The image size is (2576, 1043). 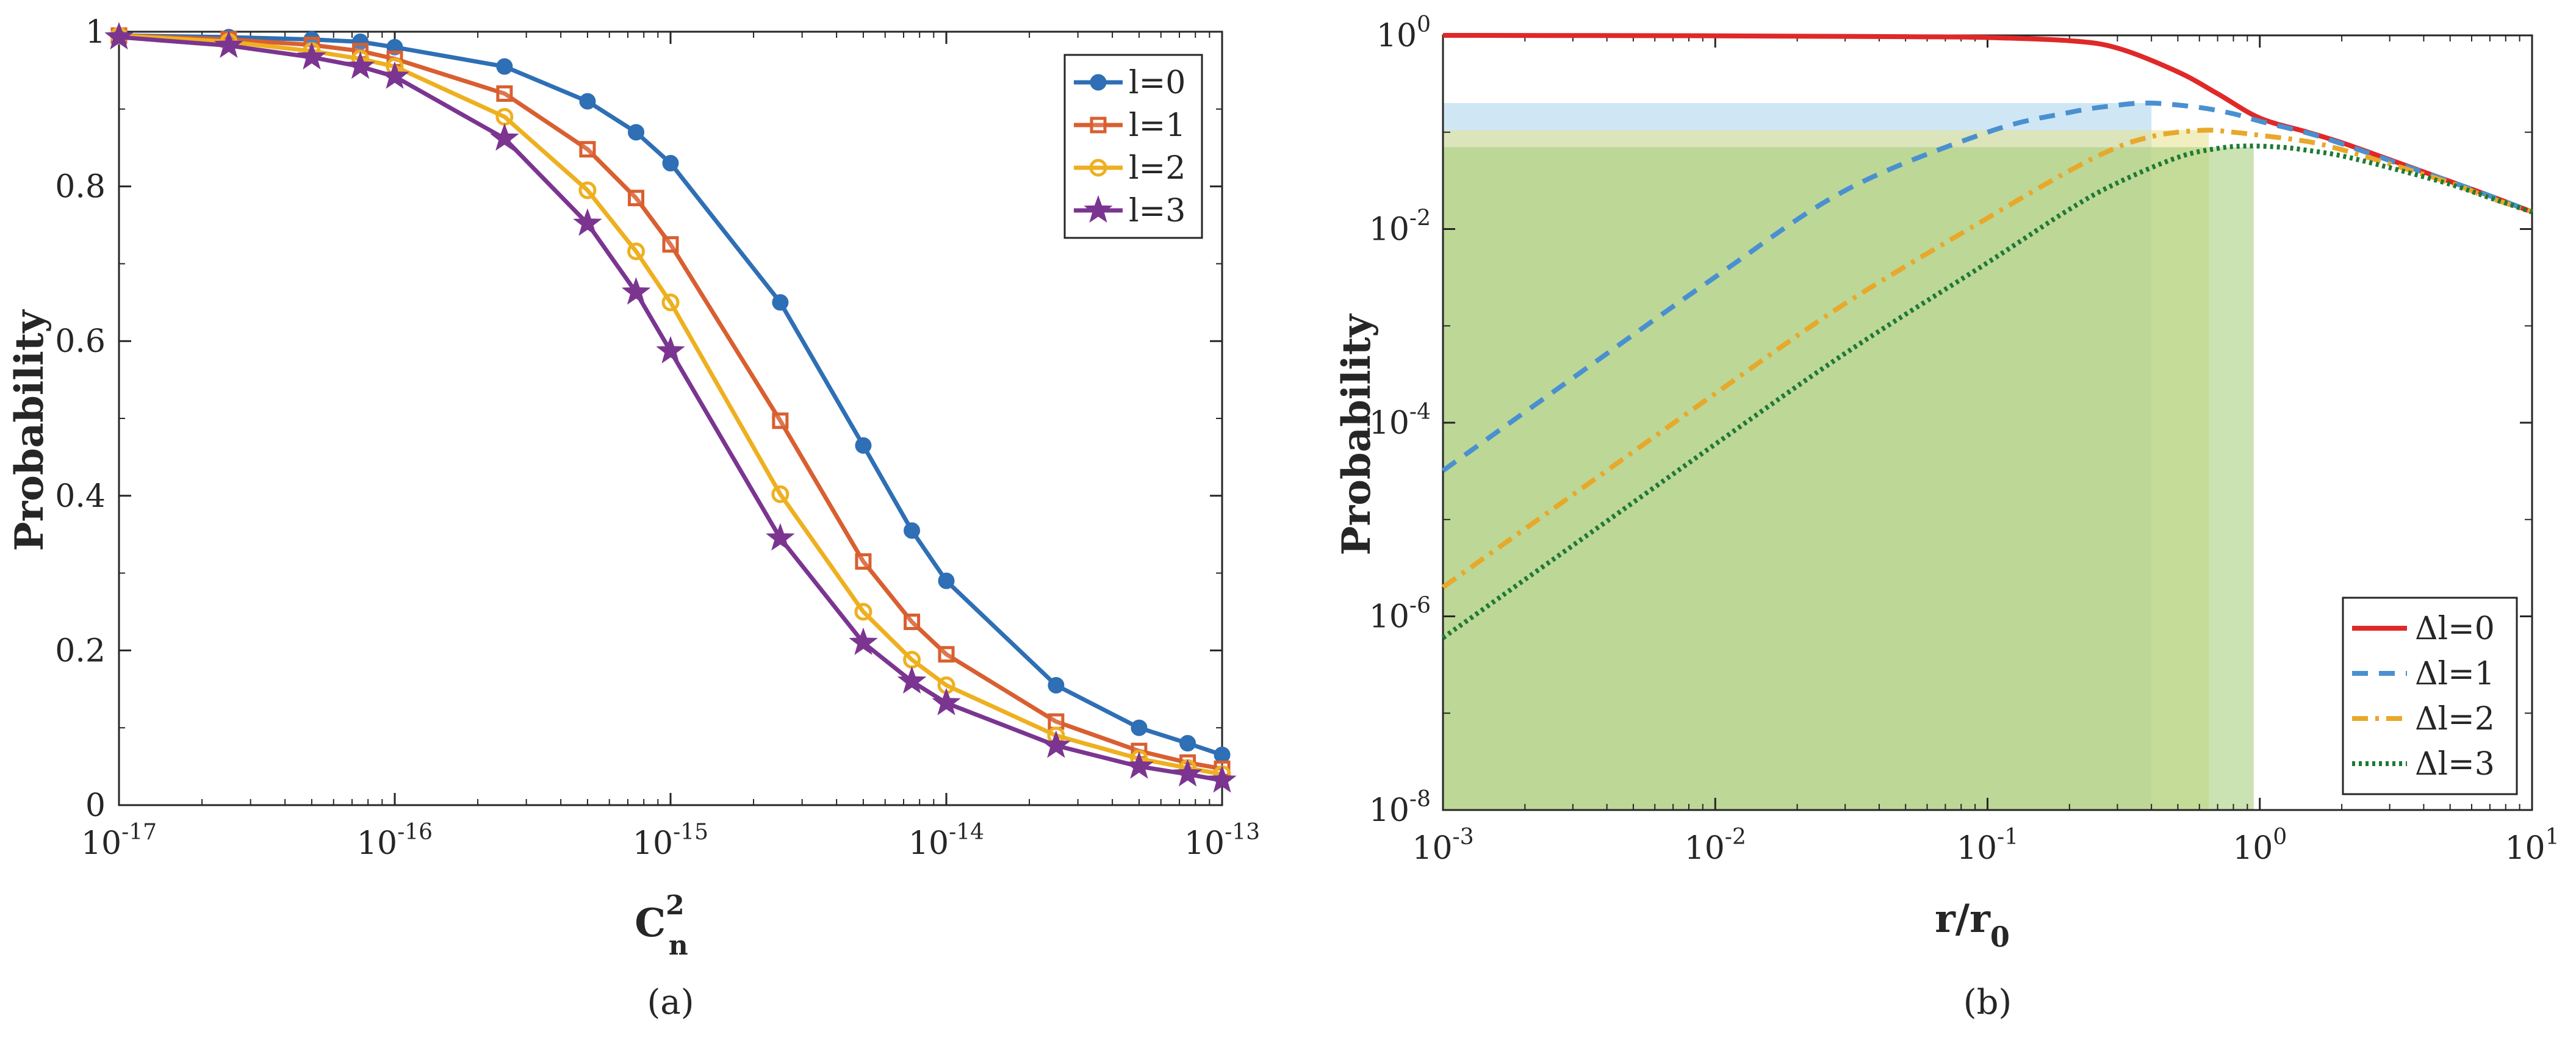 What do you see at coordinates (2000, 937) in the screenshot?
I see `x-axis-label-b-sub: 0` at bounding box center [2000, 937].